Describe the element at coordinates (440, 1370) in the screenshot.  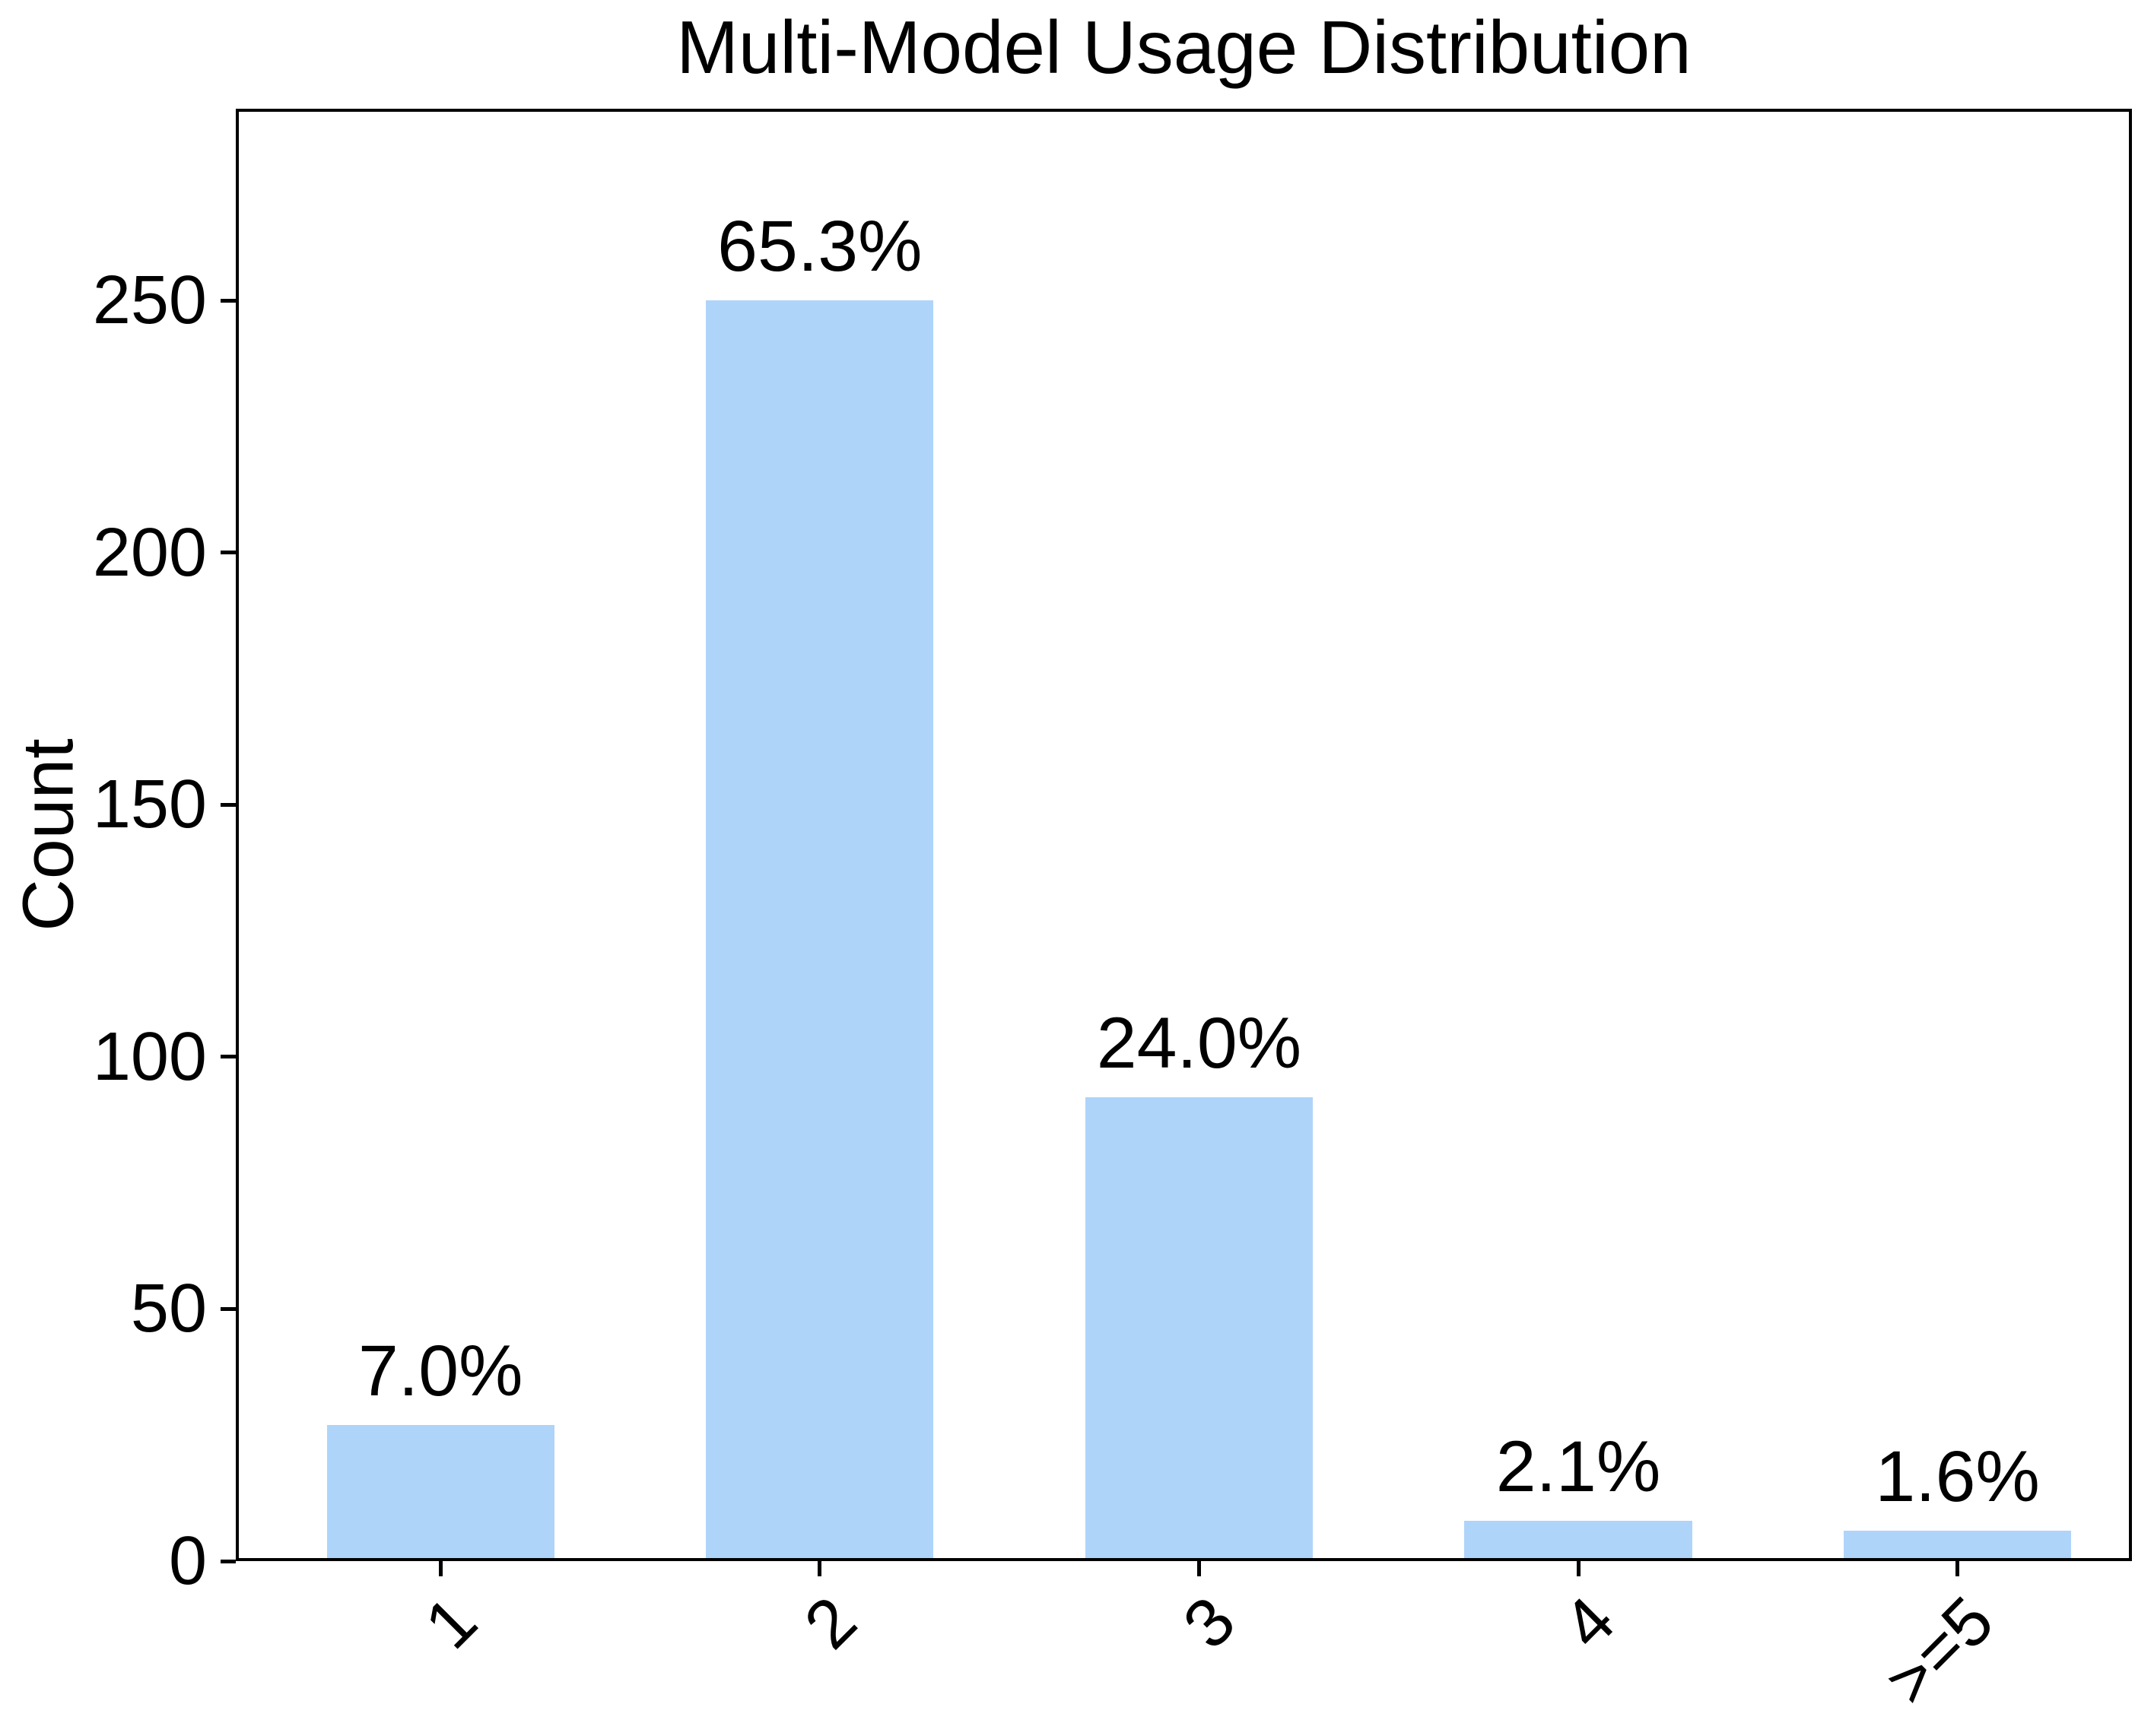
I see `bar-value-label: 7.0%` at that location.